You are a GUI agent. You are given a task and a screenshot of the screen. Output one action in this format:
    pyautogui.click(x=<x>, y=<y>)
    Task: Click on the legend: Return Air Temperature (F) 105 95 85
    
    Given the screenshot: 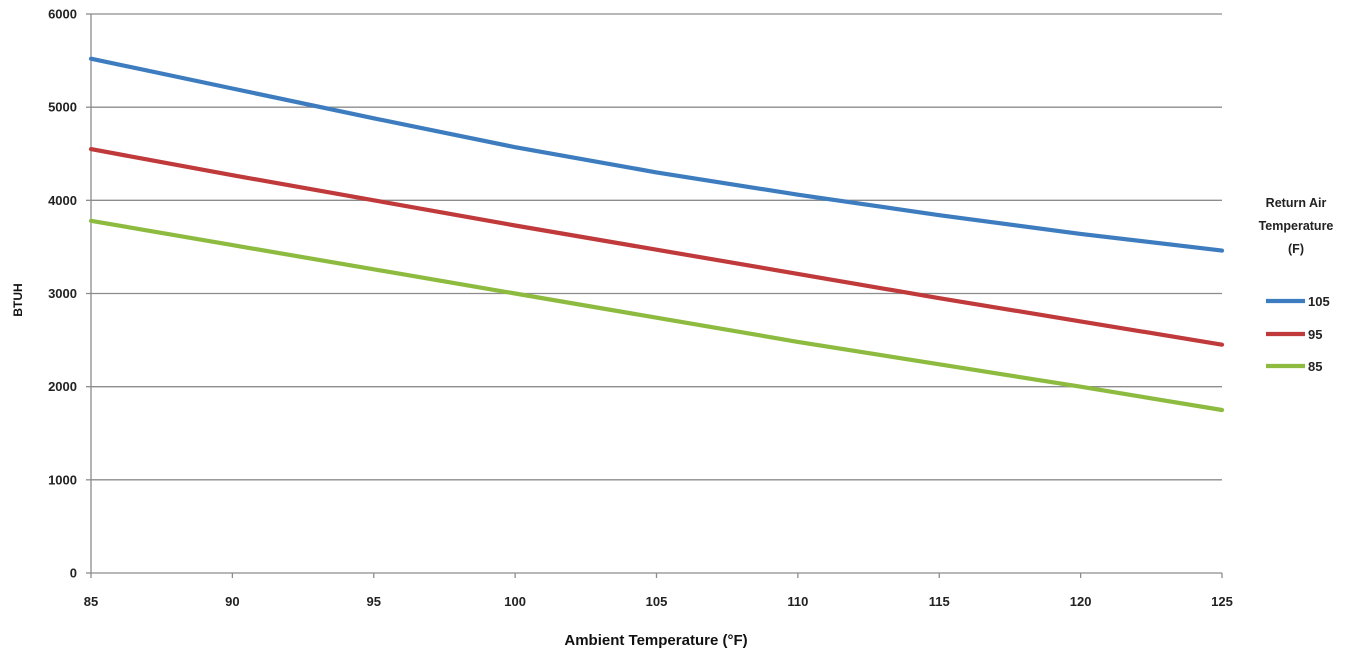 What is the action you would take?
    pyautogui.click(x=1296, y=285)
    